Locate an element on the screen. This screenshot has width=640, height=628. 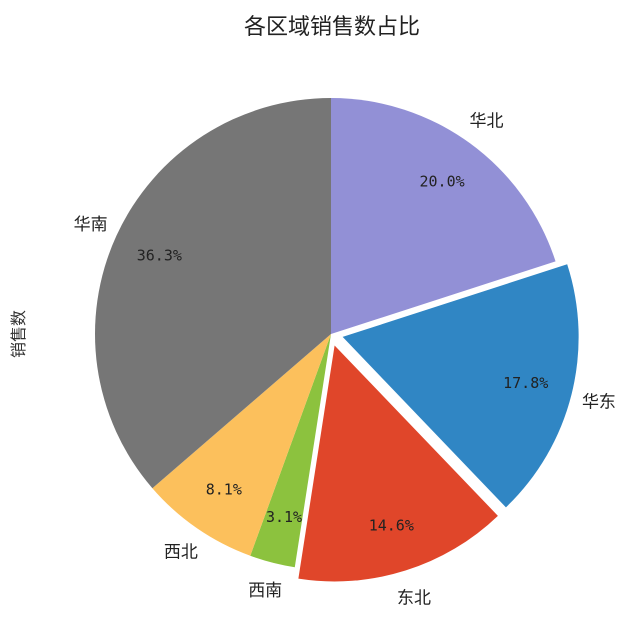
slice-percent-label: 8.1% is located at coordinates (224, 489).